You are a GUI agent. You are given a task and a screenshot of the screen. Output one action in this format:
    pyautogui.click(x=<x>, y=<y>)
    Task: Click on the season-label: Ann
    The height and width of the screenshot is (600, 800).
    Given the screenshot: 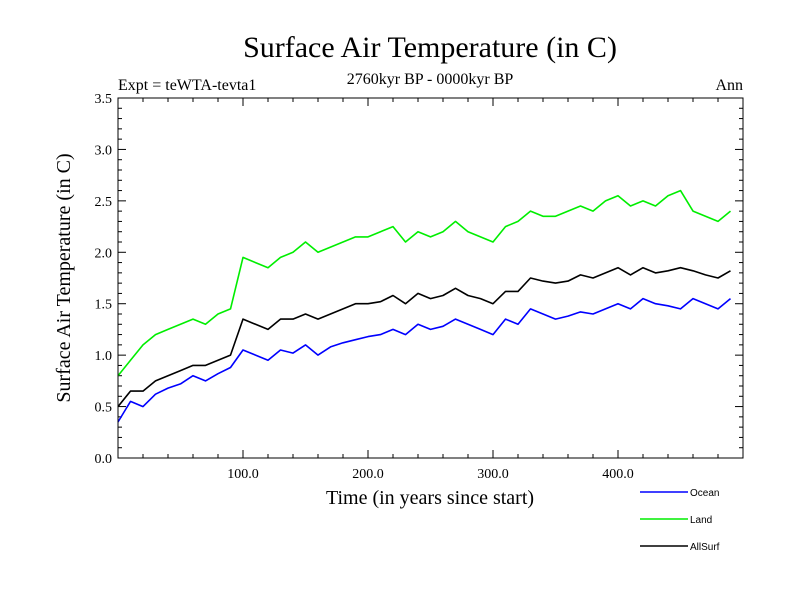 What is the action you would take?
    pyautogui.click(x=729, y=85)
    